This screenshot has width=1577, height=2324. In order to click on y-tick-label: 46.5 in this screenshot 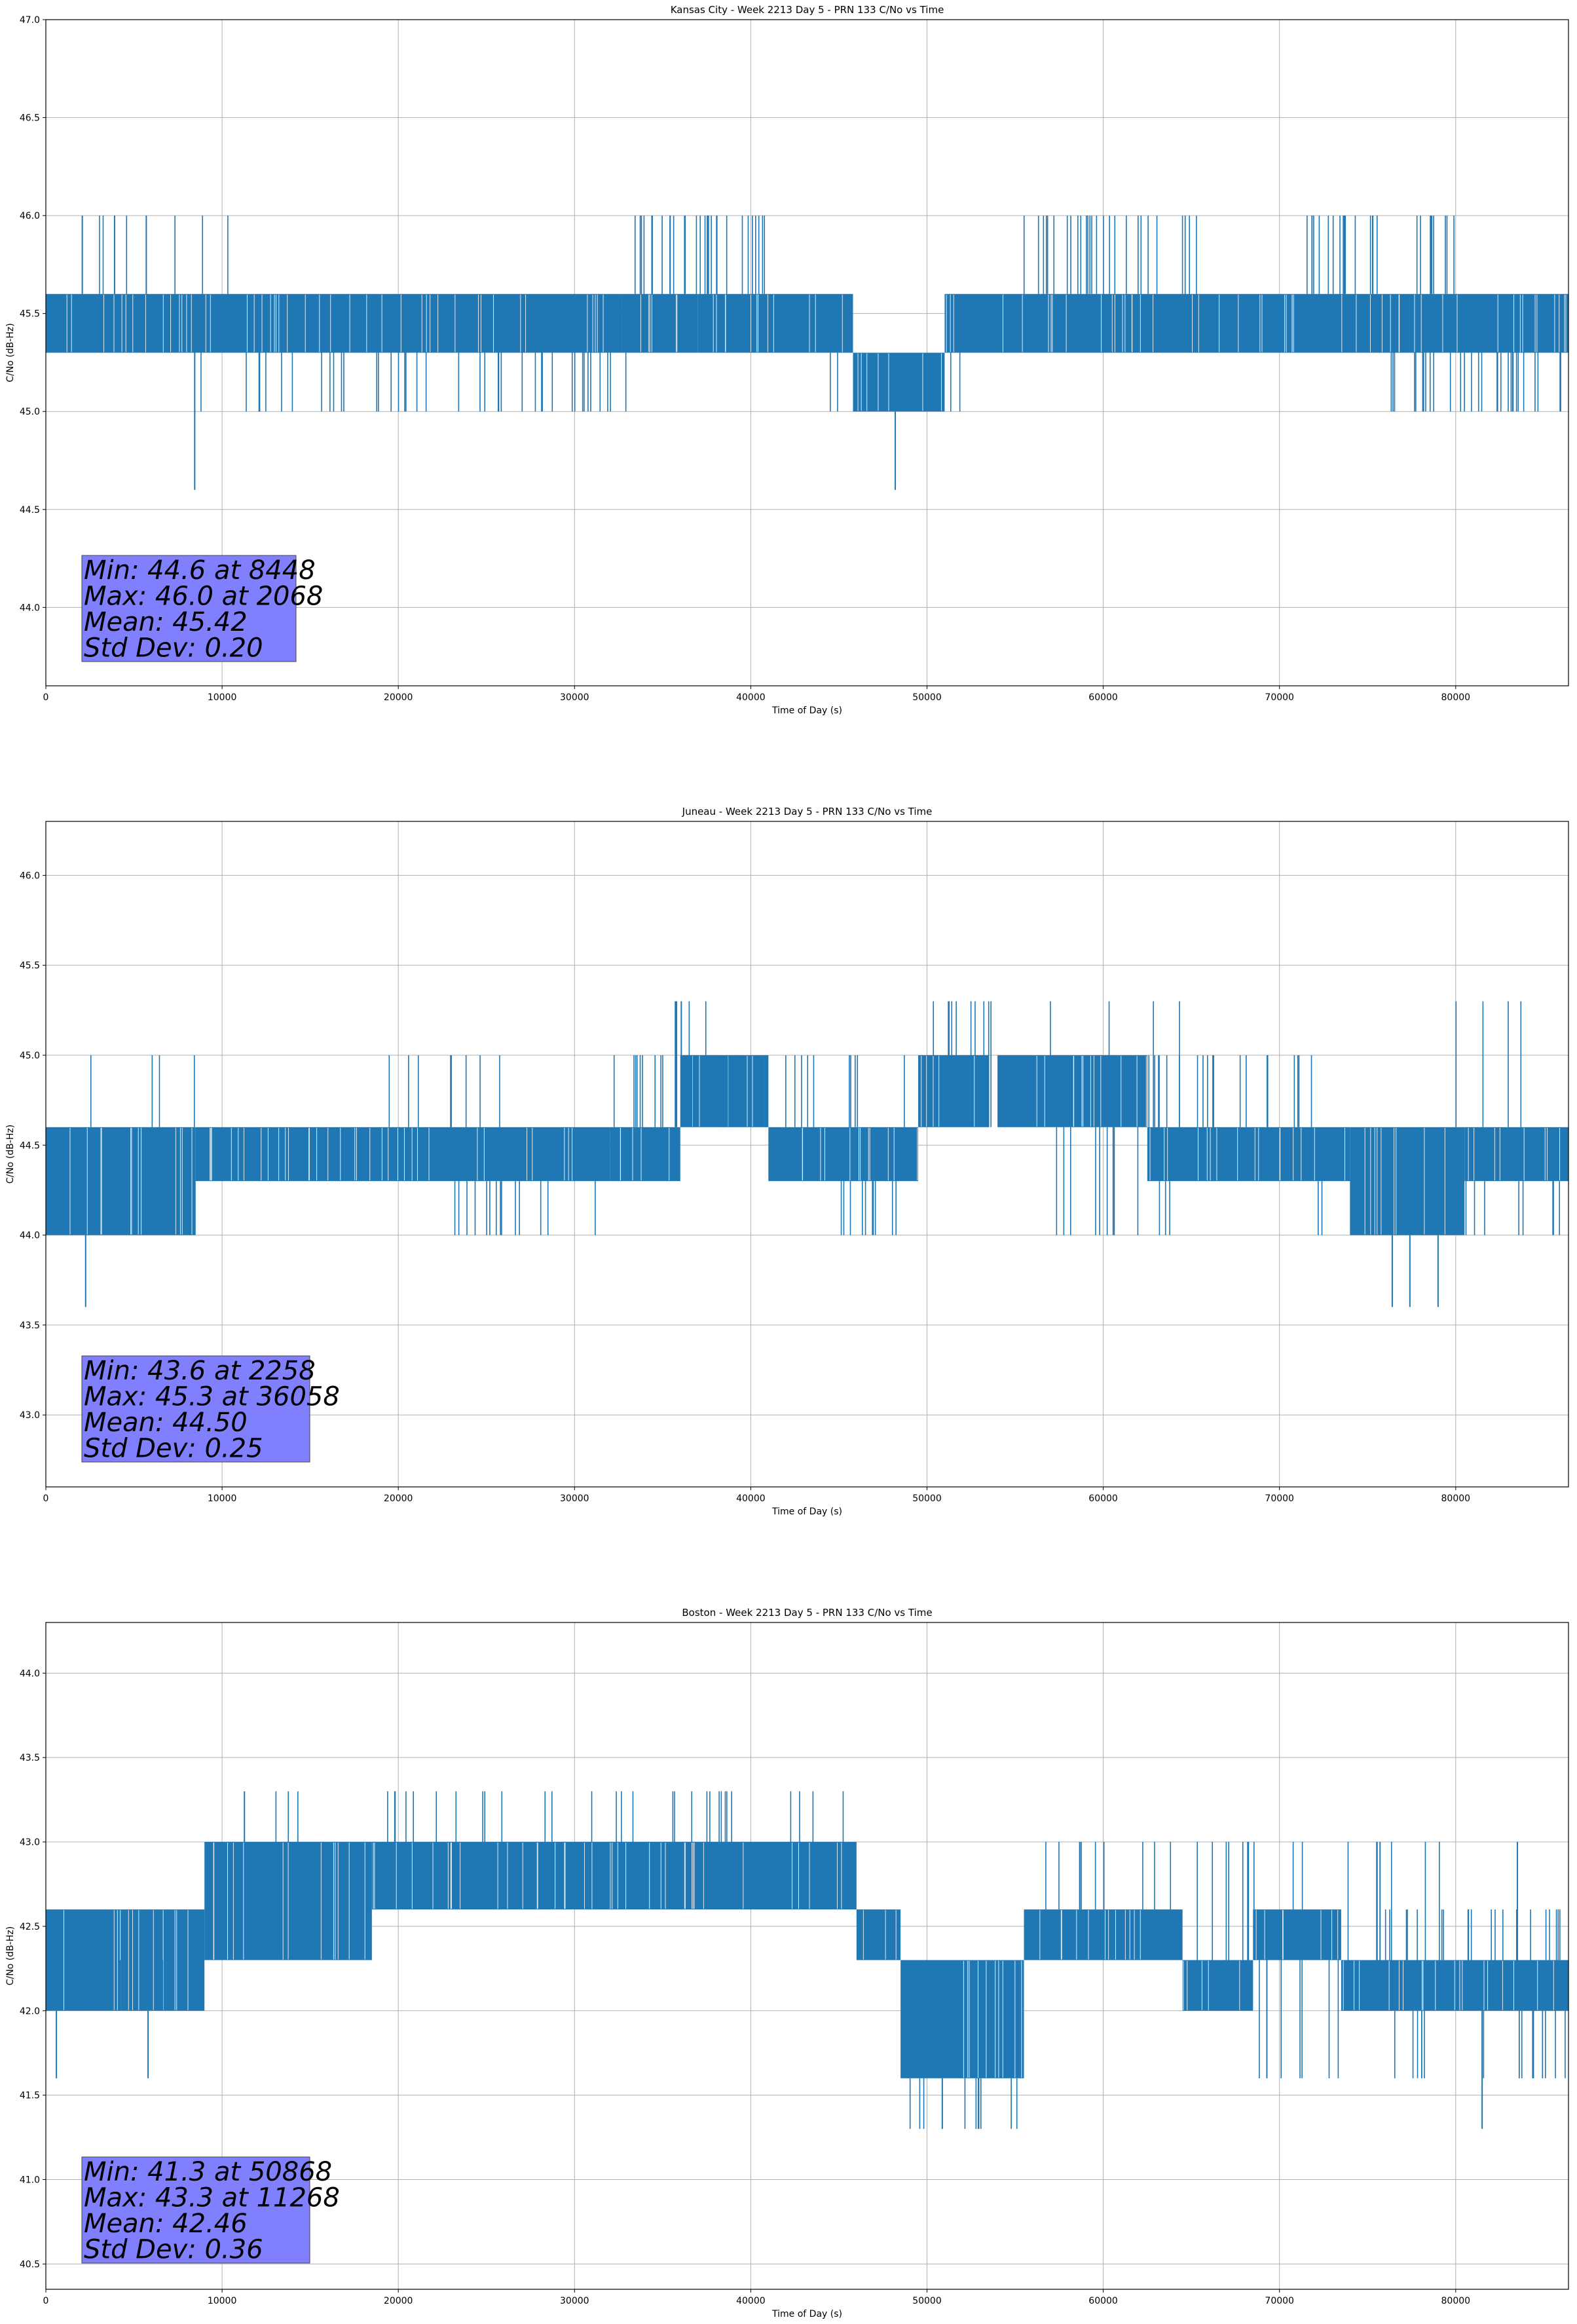, I will do `click(30, 118)`.